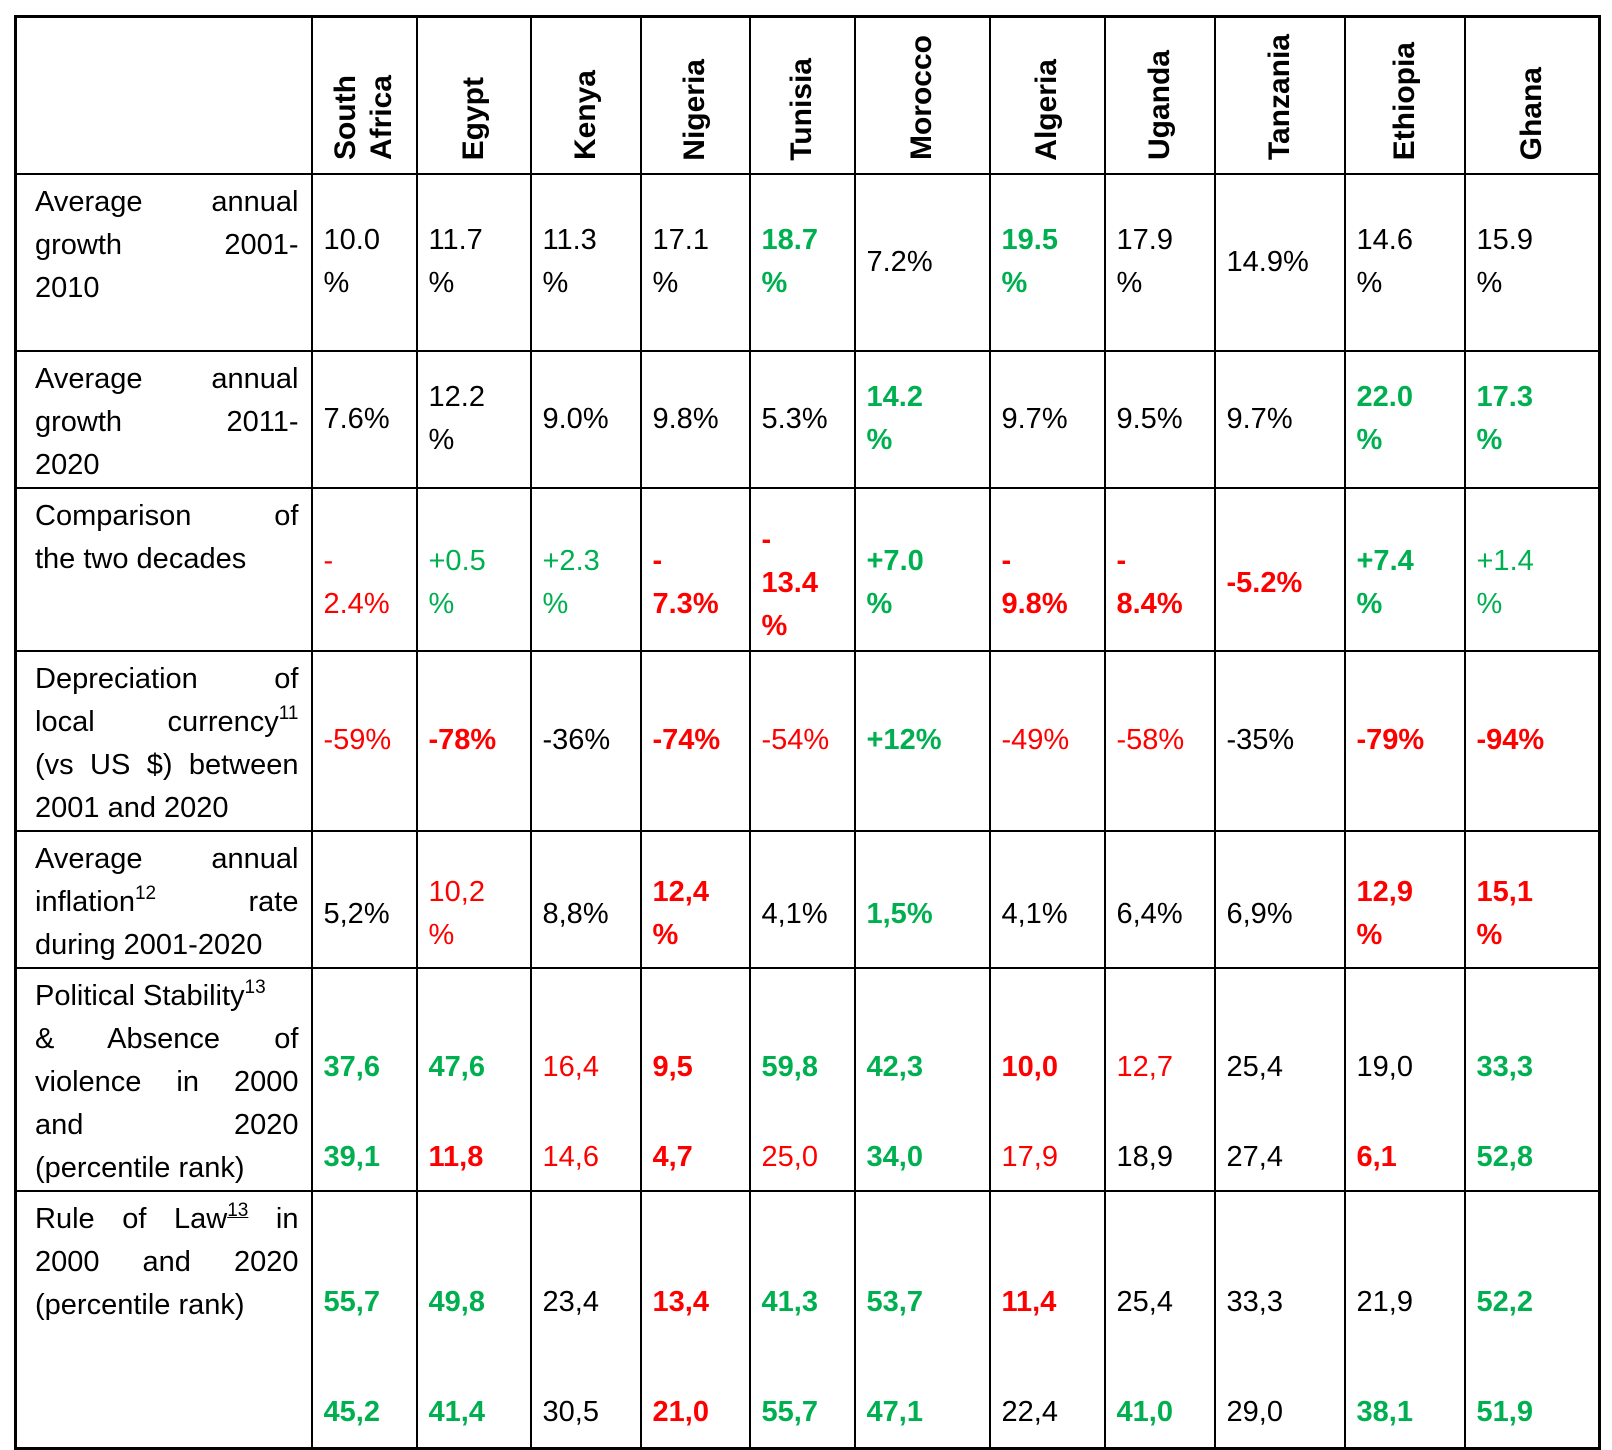 The image size is (1612, 1450). Describe the element at coordinates (789, 261) in the screenshot. I see `cell-value: 18.7 %` at that location.